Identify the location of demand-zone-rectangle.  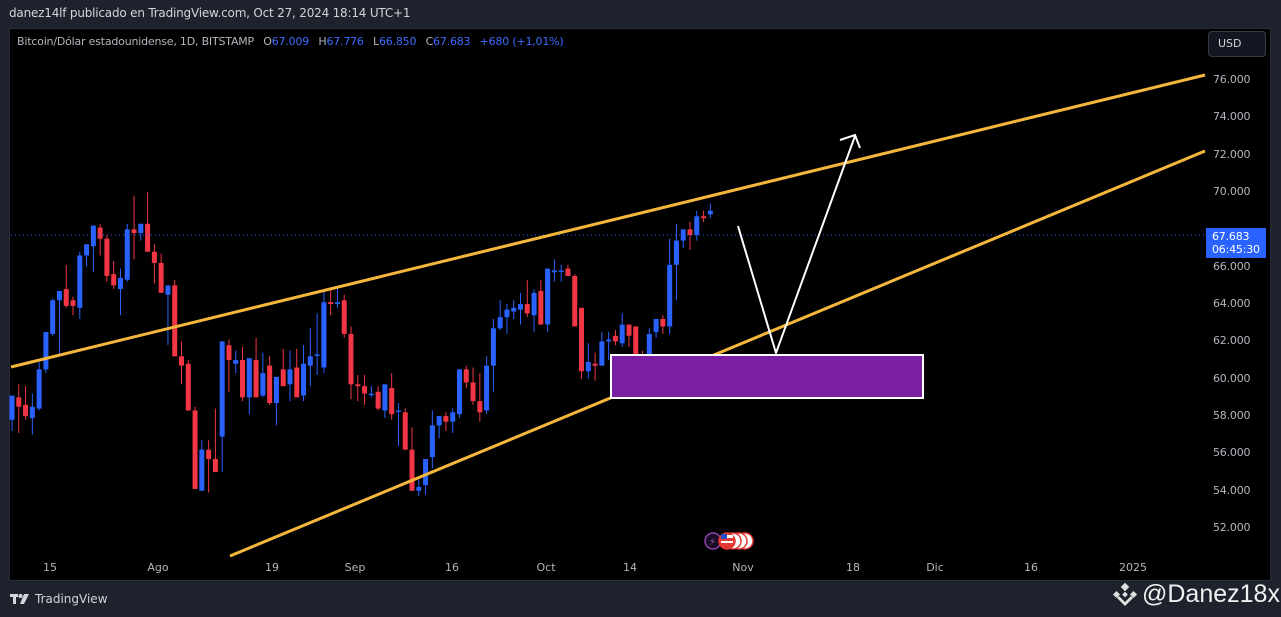
(767, 376).